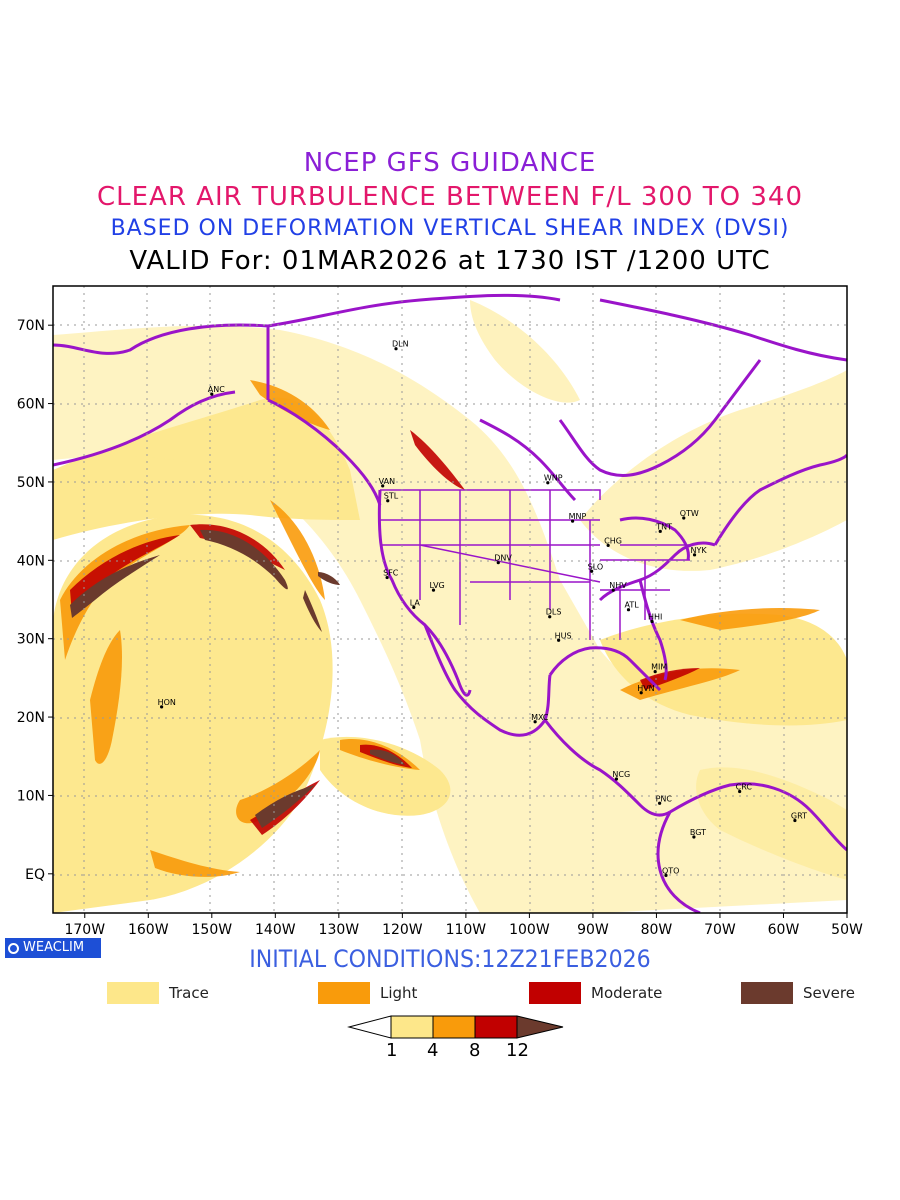  I want to click on legend-severe: Severe, so click(798, 993).